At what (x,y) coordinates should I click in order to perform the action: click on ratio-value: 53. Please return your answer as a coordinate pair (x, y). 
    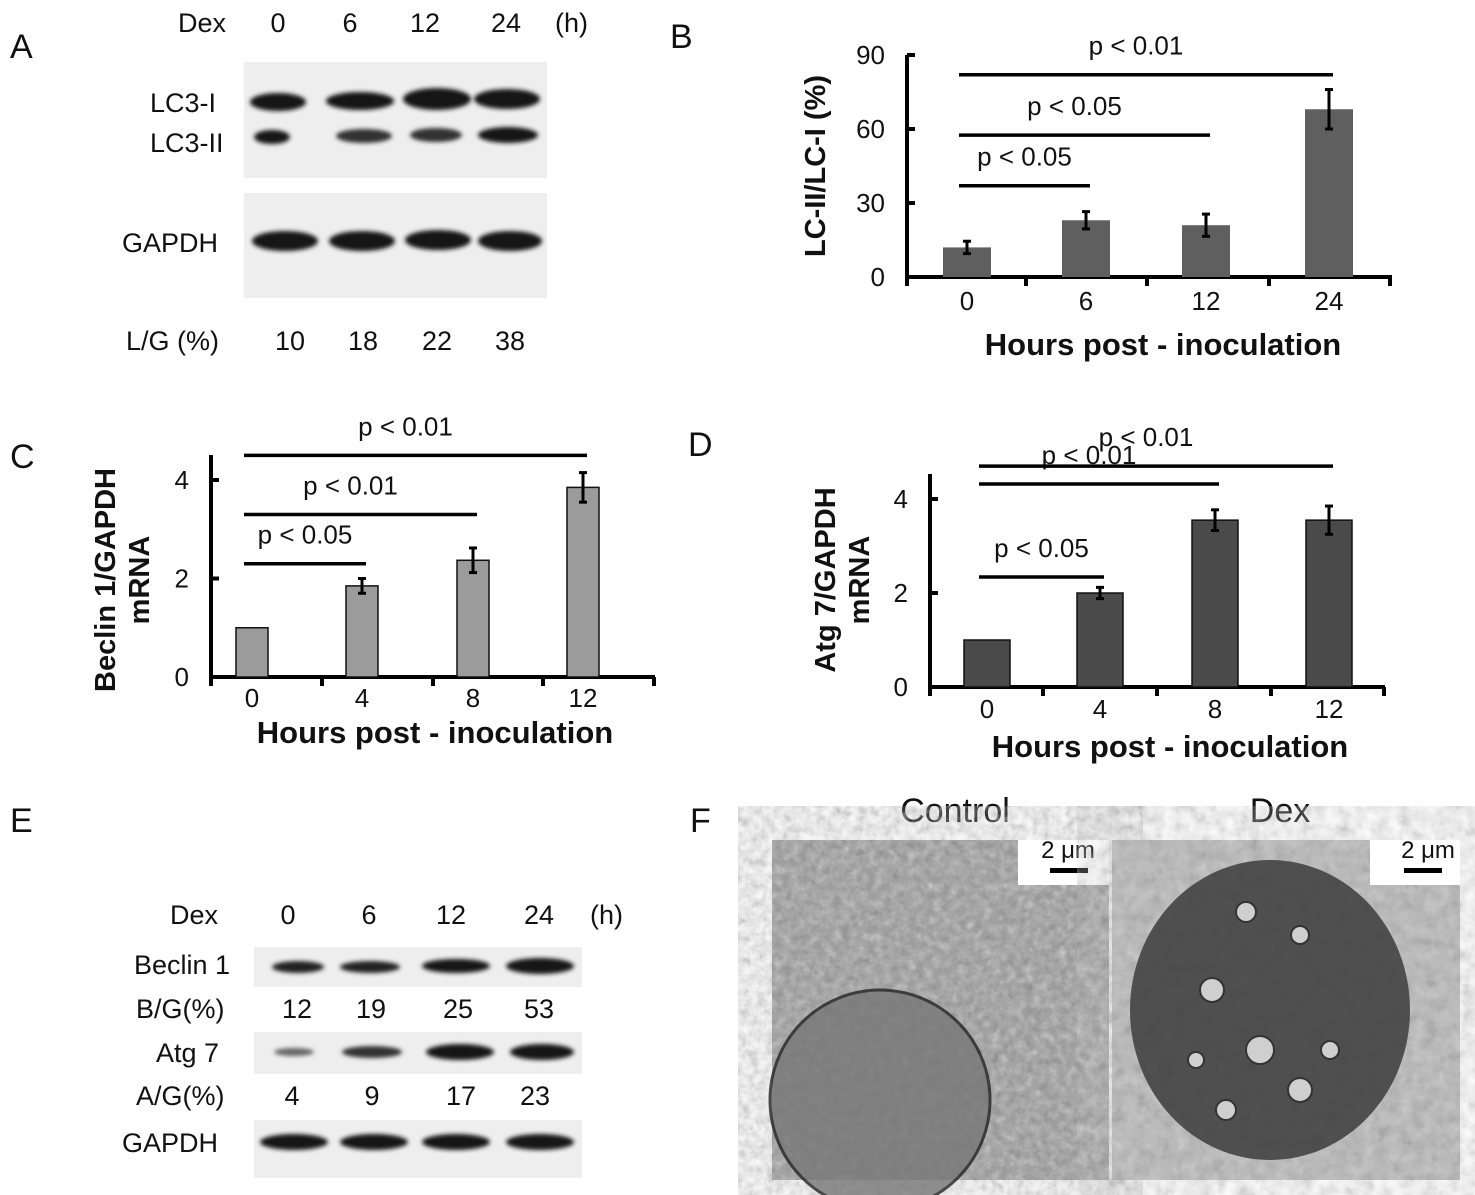
    Looking at the image, I should click on (539, 1009).